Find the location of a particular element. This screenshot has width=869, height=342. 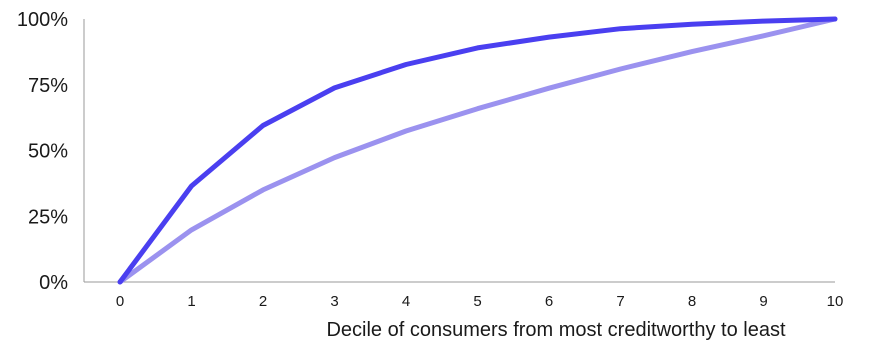

x-tick-label: 7 is located at coordinates (620, 301).